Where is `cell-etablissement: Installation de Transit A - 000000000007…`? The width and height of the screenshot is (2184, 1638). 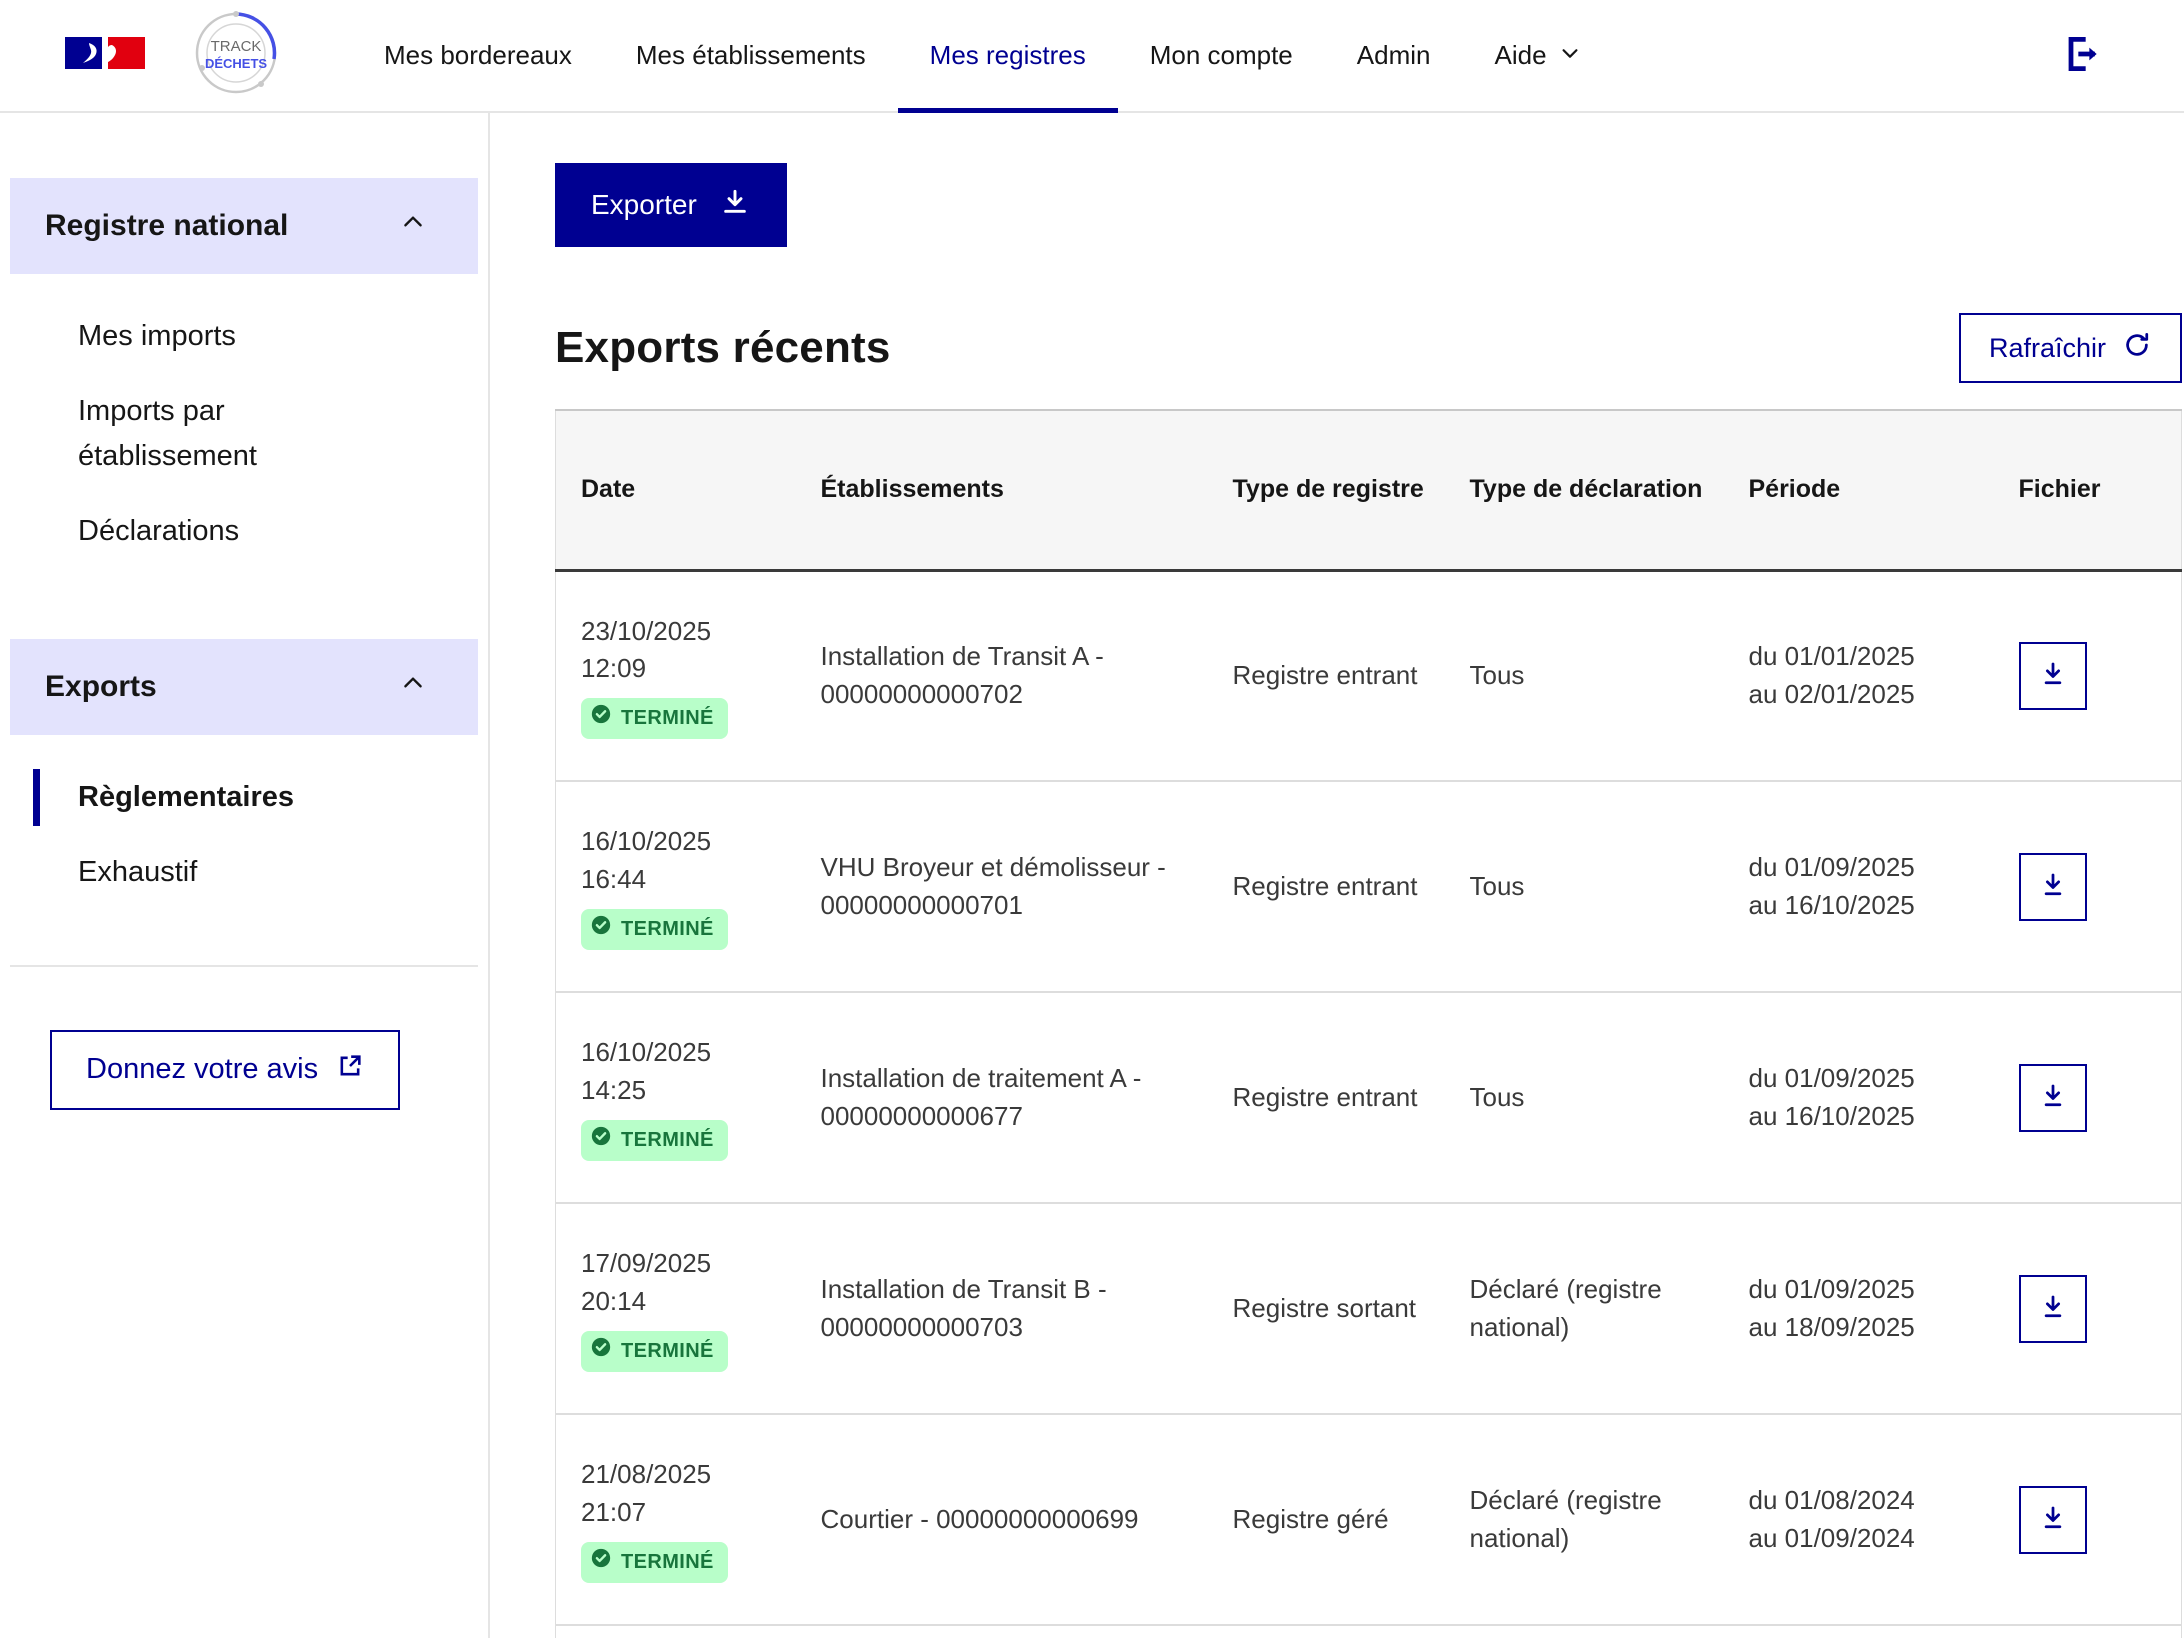
cell-etablissement: Installation de Transit A - 000000000007… is located at coordinates (1027, 675).